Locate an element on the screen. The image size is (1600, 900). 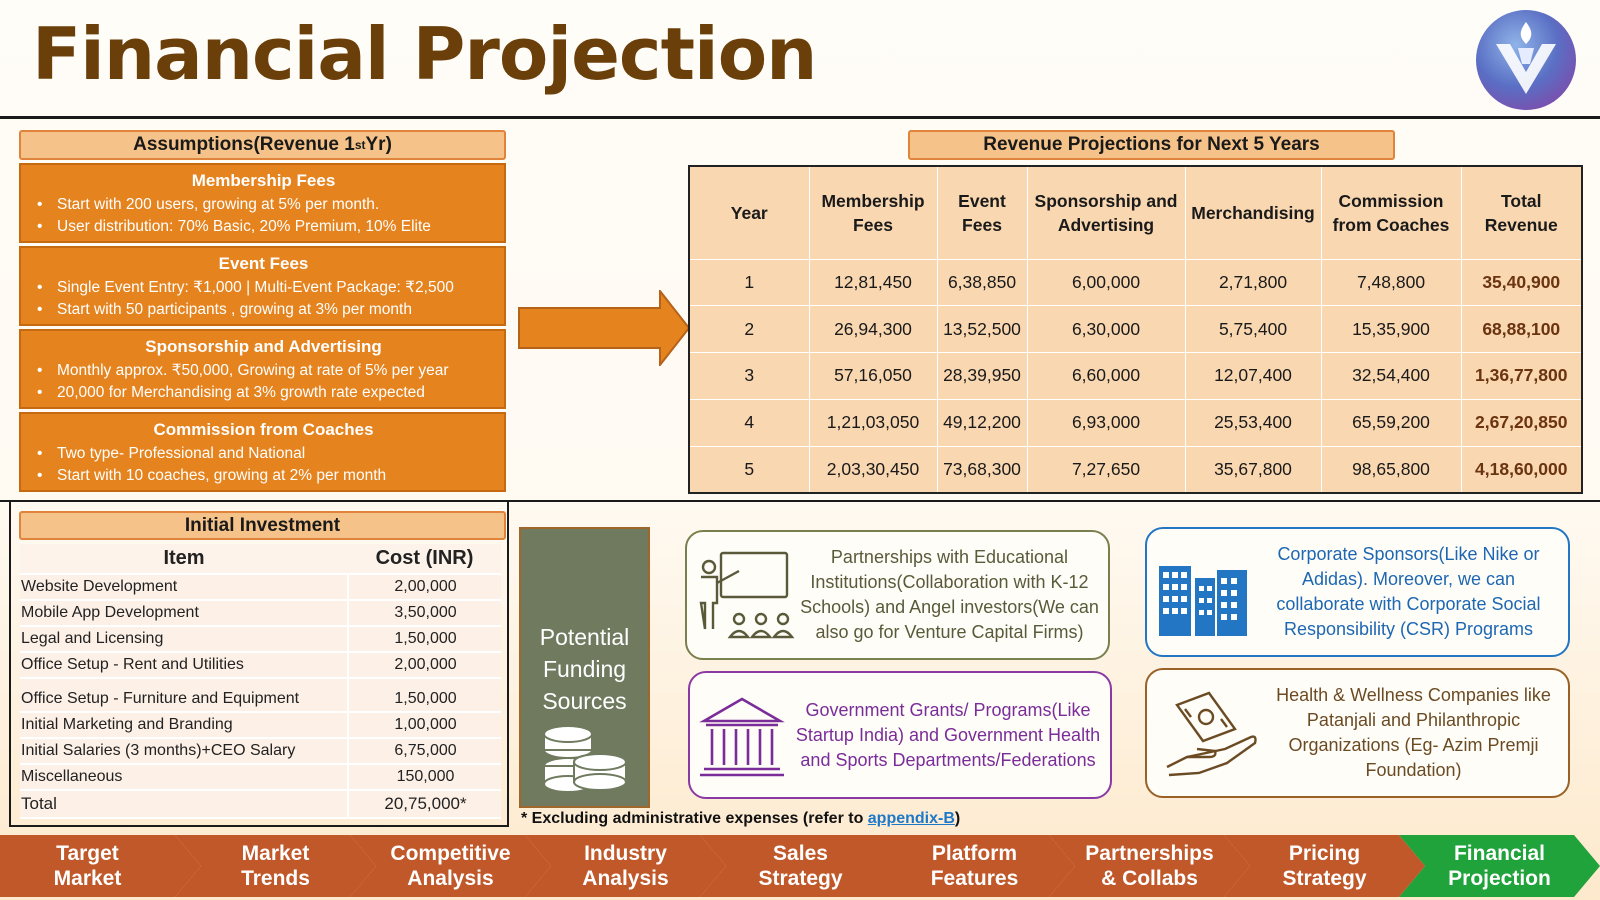
item-cell: Website Development is located at coordinates (184, 587).